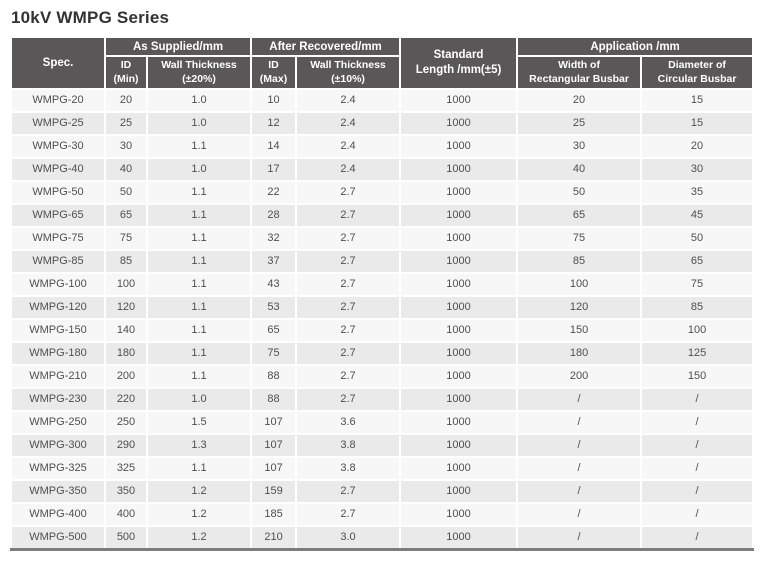 The width and height of the screenshot is (762, 567). What do you see at coordinates (579, 215) in the screenshot?
I see `cell-width-rectangular-busbar: 65` at bounding box center [579, 215].